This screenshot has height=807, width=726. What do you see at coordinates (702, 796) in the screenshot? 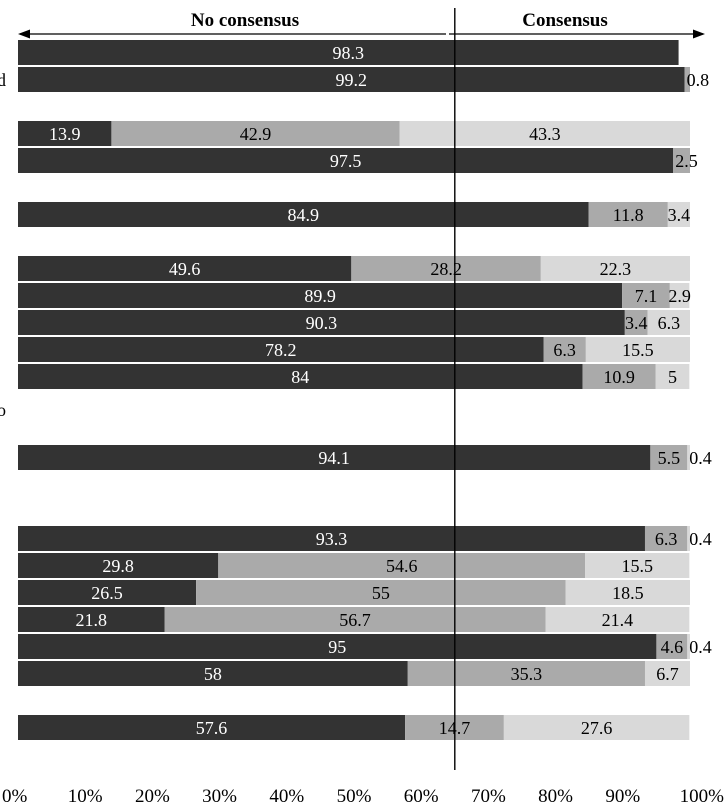
I see `x-tick-label: 100%` at bounding box center [702, 796].